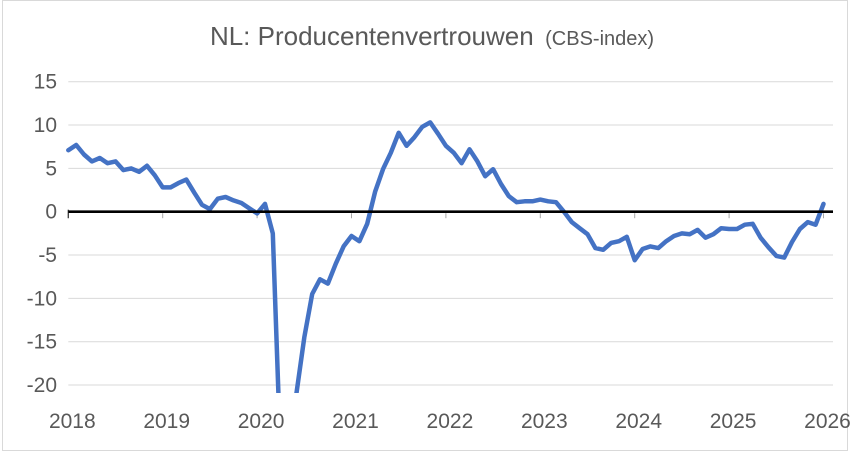  I want to click on y-tick-label: -20, so click(42, 385).